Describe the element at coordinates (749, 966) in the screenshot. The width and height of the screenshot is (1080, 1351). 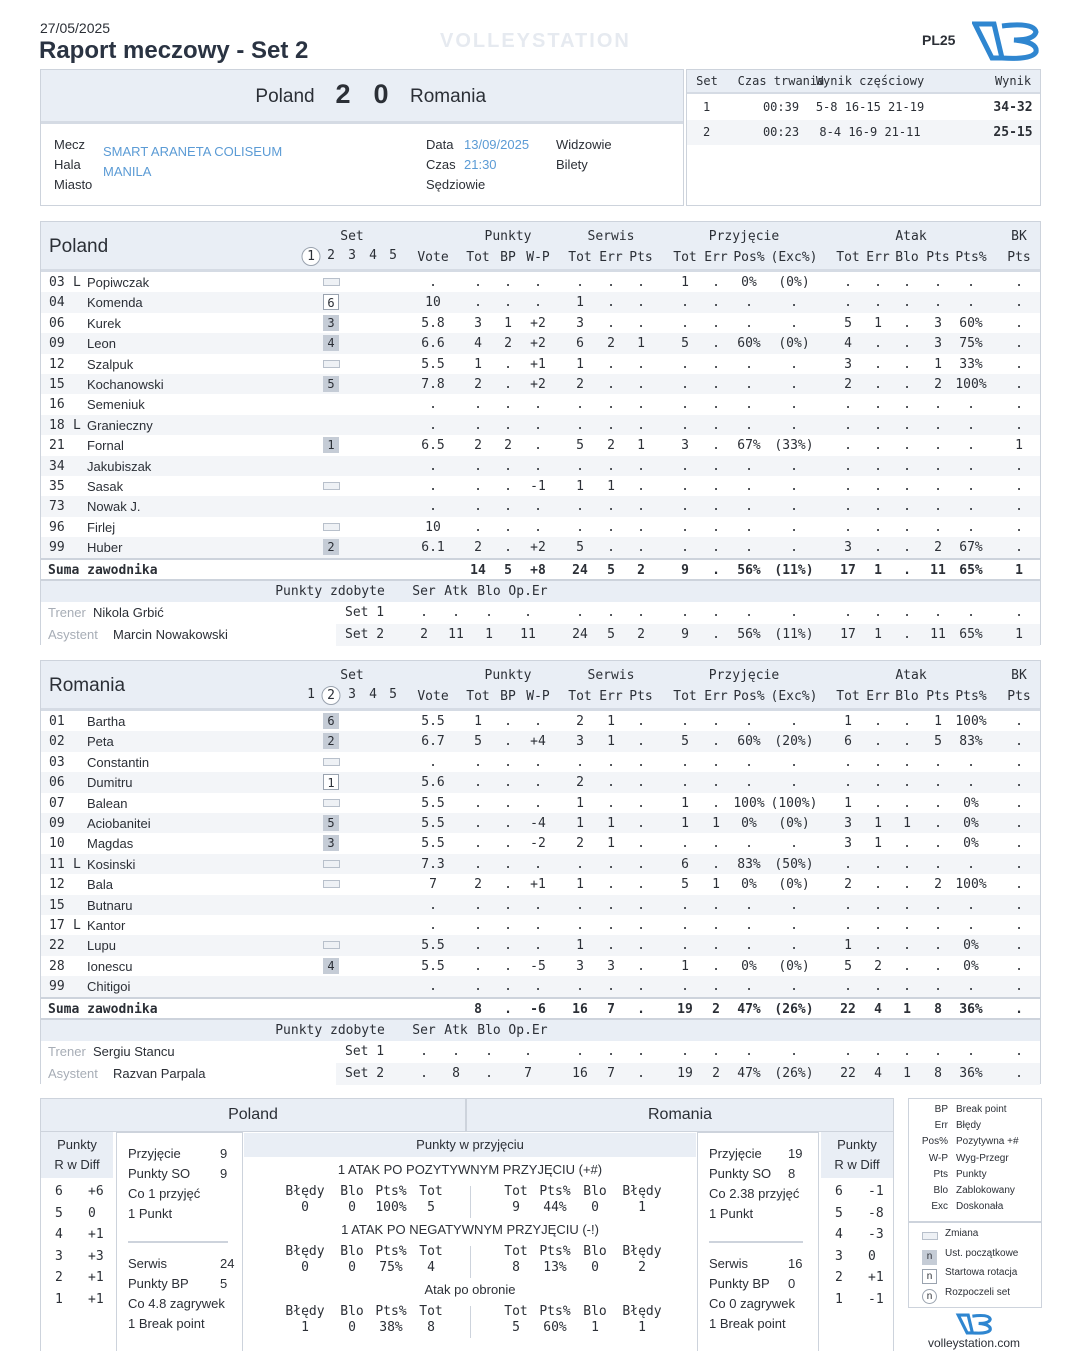
I see `stat-cell: 0%` at that location.